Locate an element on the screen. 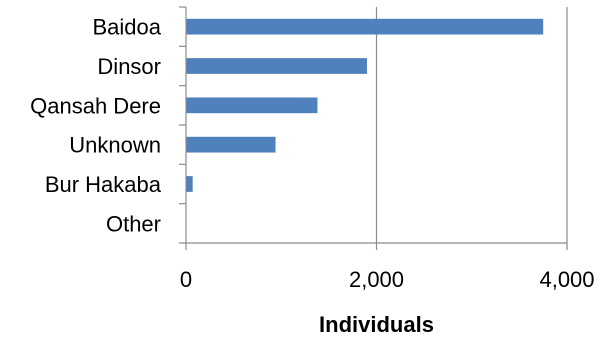 The height and width of the screenshot is (338, 610). bar-dinsor is located at coordinates (276, 66).